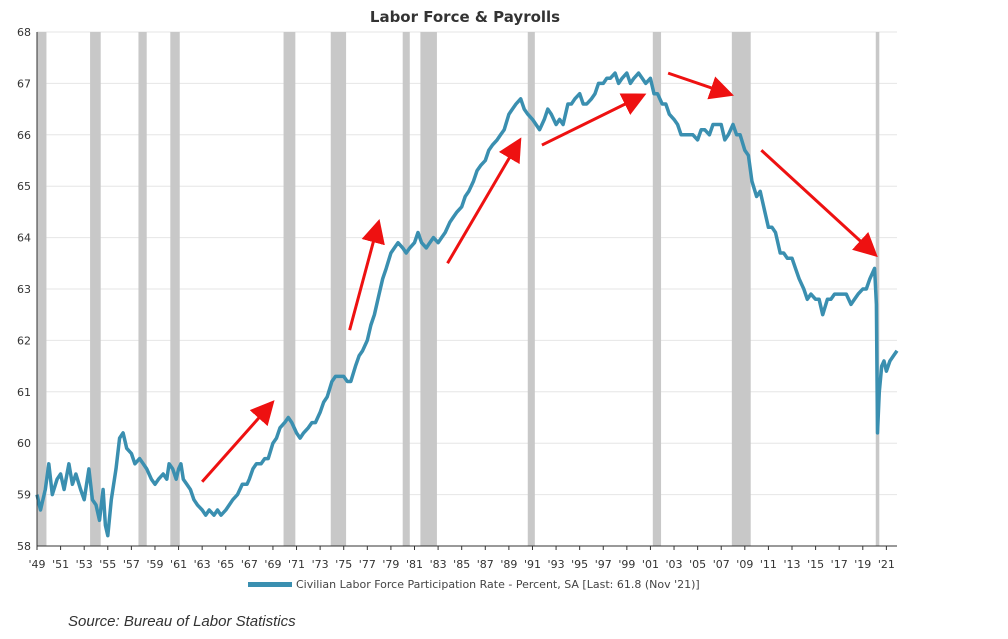  I want to click on x-tick-label: '95, so click(579, 564).